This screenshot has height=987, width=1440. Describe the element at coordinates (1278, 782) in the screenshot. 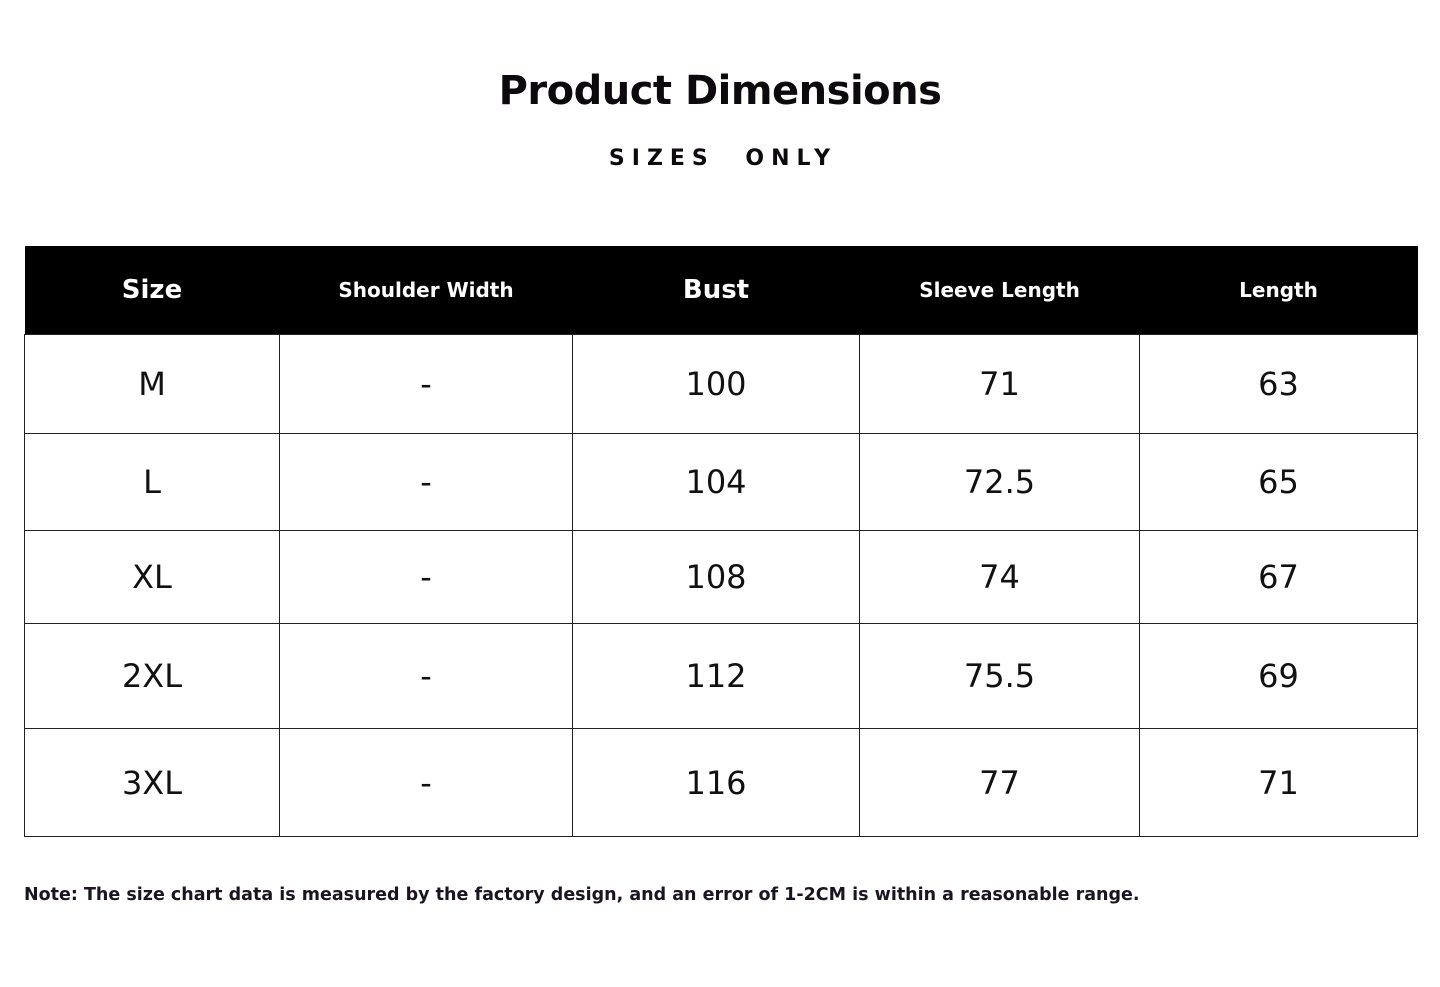

I see `cell-length: 71` at that location.